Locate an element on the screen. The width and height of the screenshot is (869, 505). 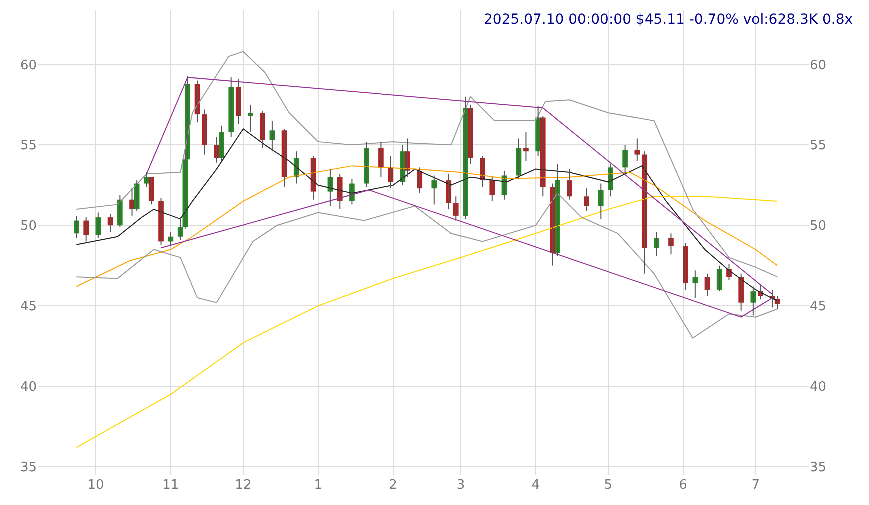
x-tick-label: 2 is located at coordinates (393, 485).